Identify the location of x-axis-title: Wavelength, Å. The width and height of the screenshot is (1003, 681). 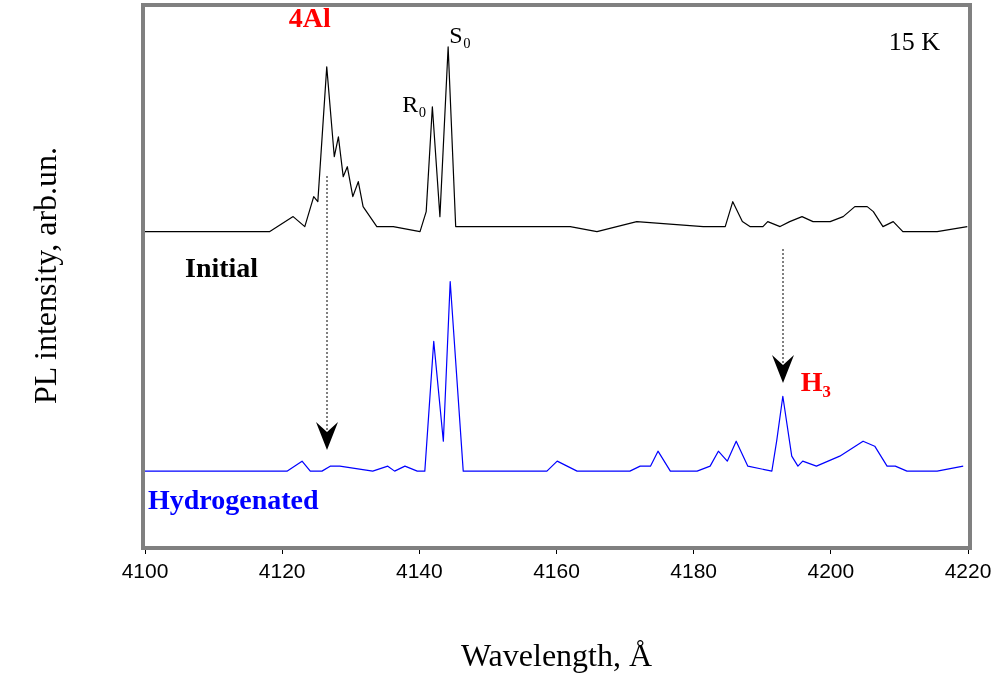
(556, 655).